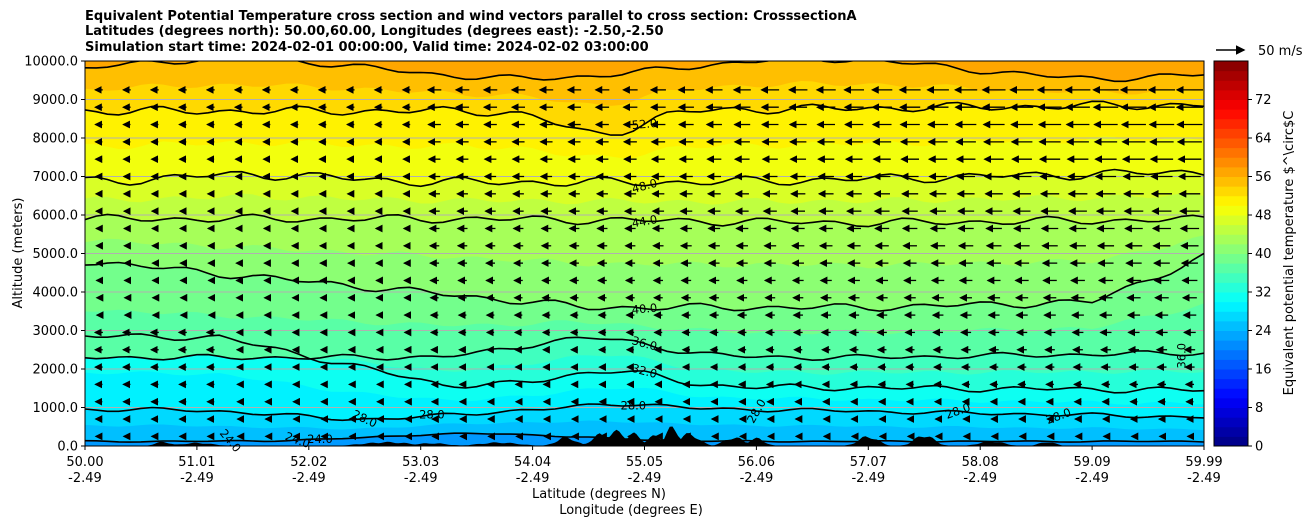 This screenshot has height=526, width=1308. Describe the element at coordinates (1259, 447) in the screenshot. I see `colorbar-tick-label: 0` at that location.